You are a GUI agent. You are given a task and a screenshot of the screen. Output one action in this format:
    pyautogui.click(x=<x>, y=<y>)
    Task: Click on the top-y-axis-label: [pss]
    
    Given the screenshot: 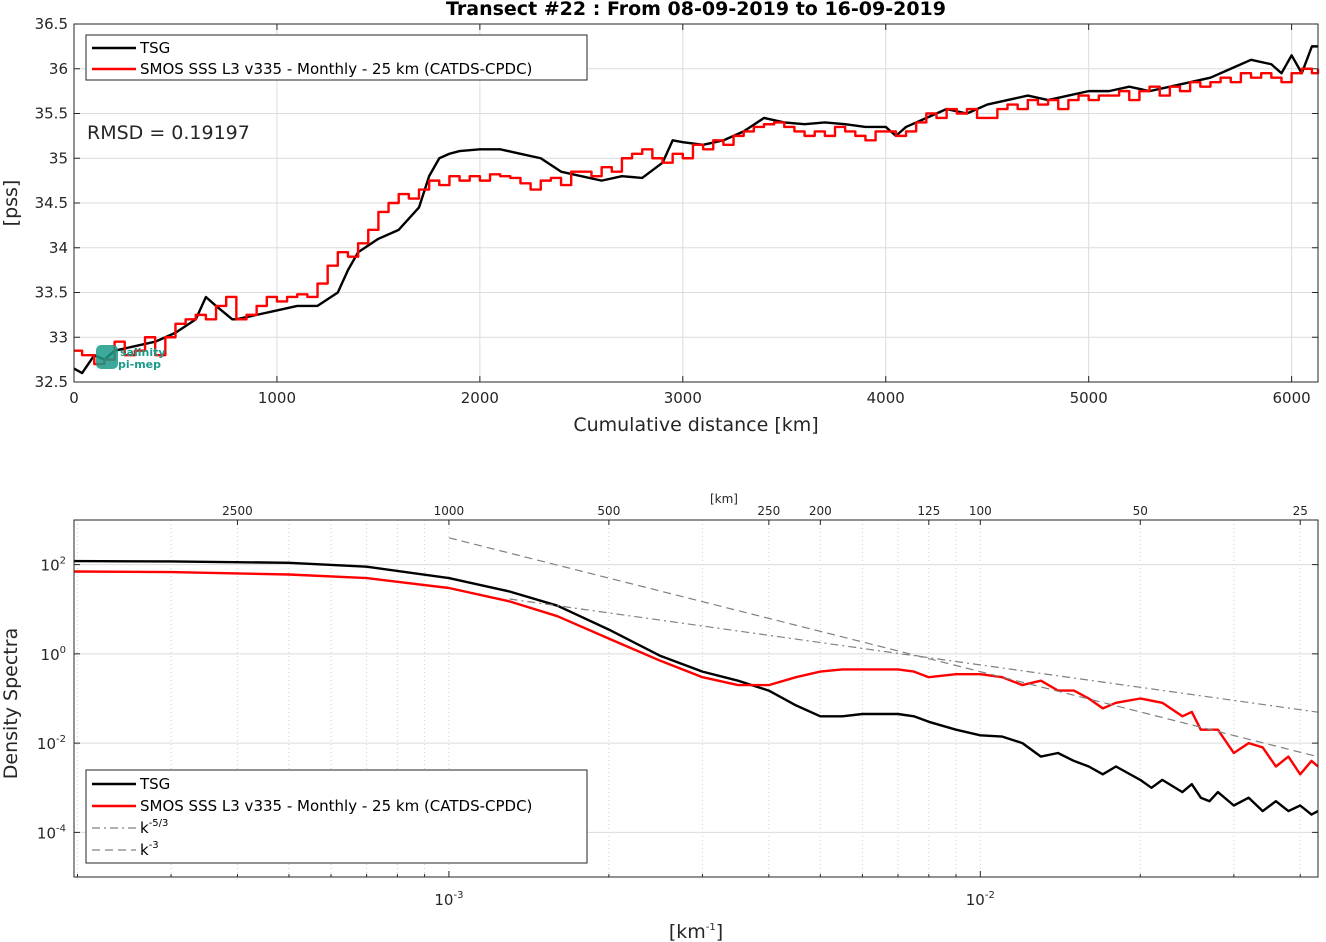 What is the action you would take?
    pyautogui.click(x=11, y=203)
    